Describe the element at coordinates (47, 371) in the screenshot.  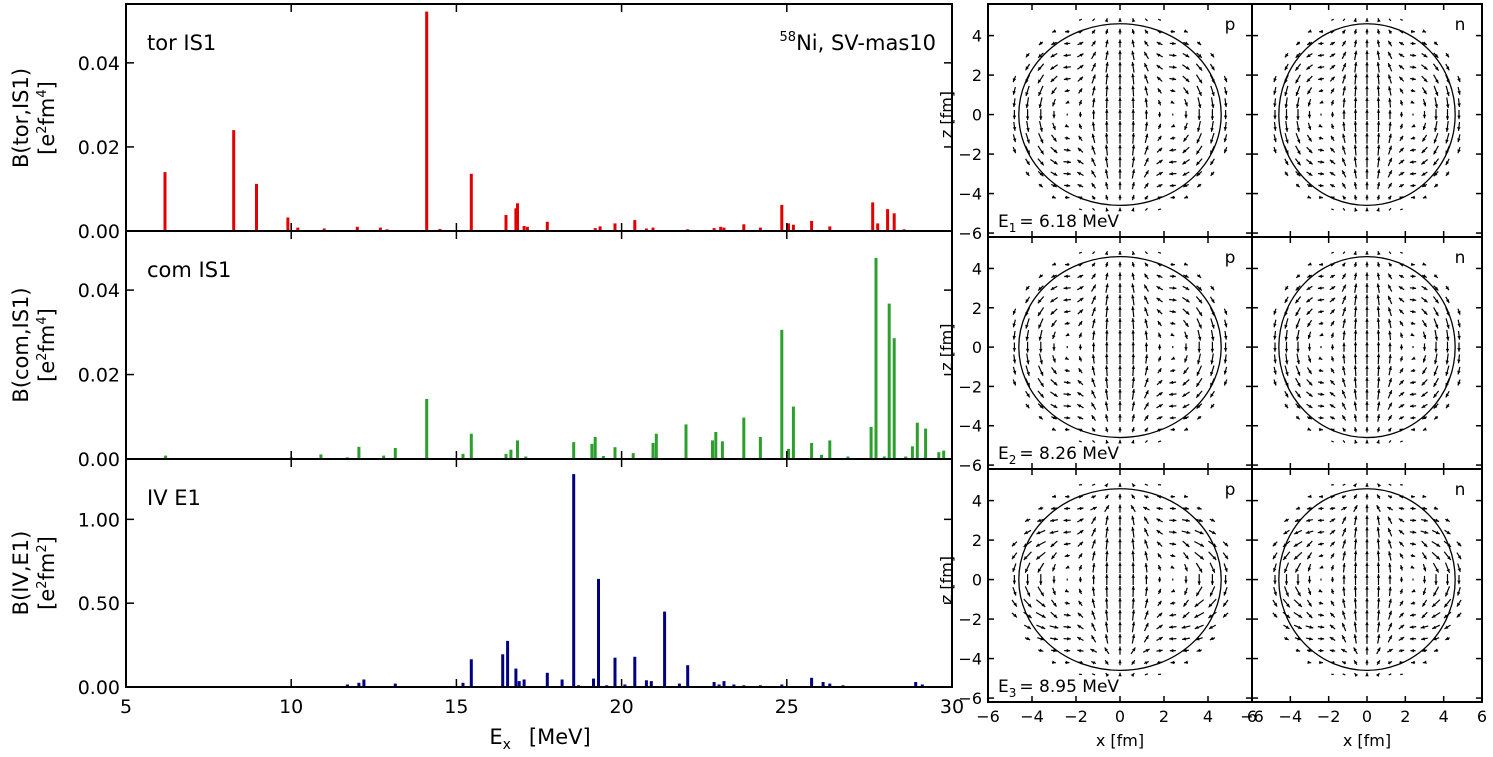
I see `com-unit-pre: [e` at that location.